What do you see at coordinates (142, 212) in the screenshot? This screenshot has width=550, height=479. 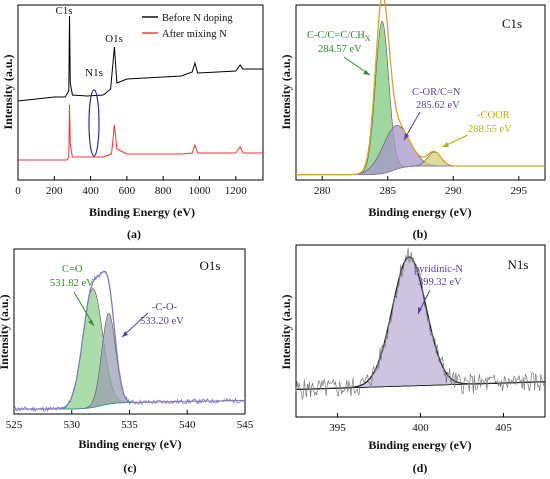 I see `panel-a-xlabel: Binding Energy (eV)` at bounding box center [142, 212].